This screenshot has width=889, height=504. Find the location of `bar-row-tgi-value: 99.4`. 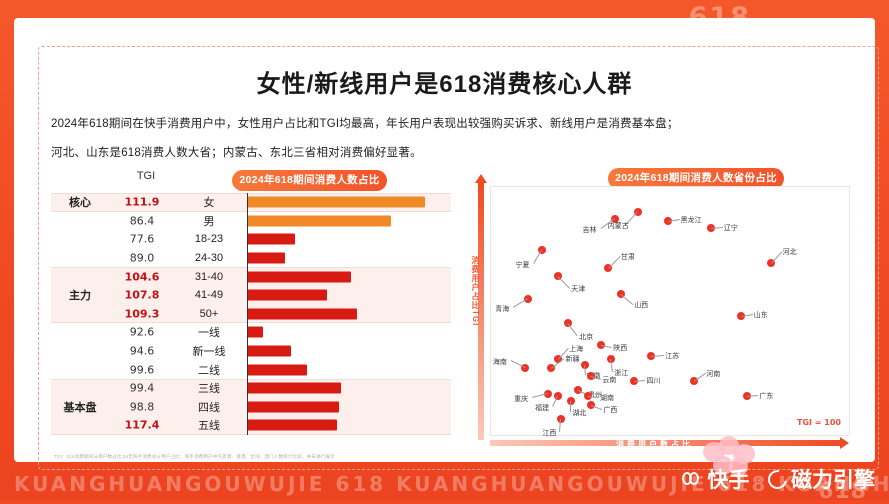

bar-row-tgi-value: 99.4 is located at coordinates (142, 388).